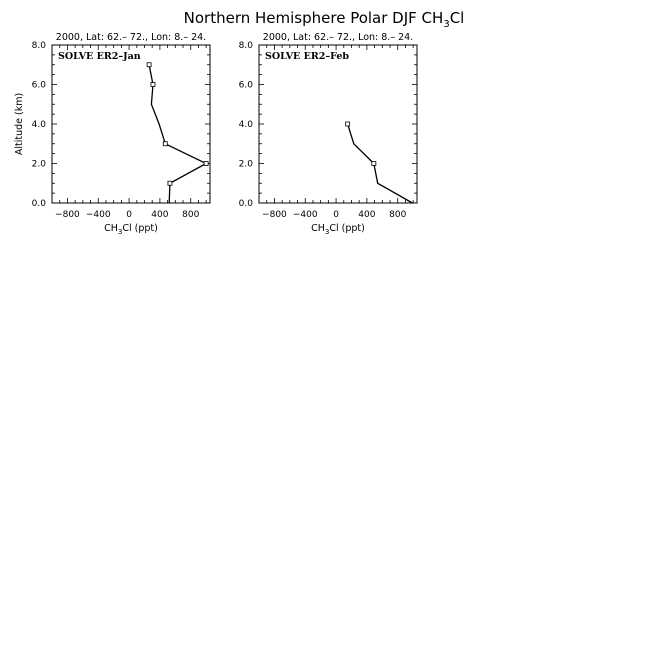  Describe the element at coordinates (307, 56) in the screenshot. I see `panel-label: SOLVE ER2–Feb` at that location.